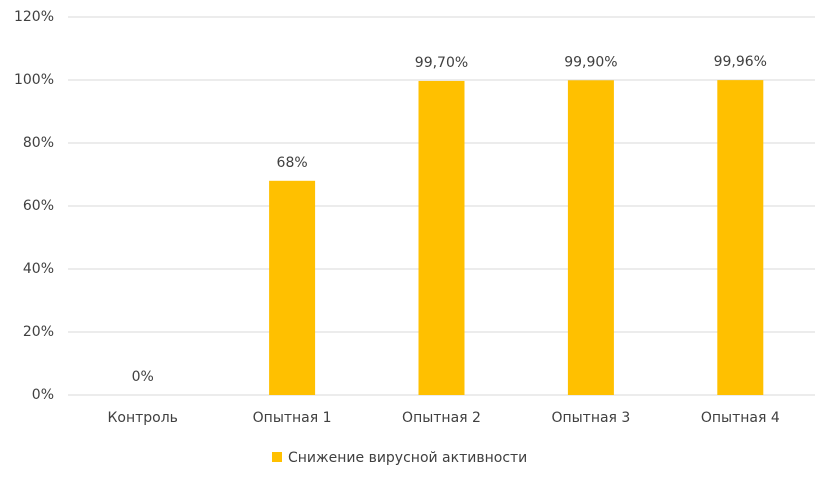 The width and height of the screenshot is (834, 483). Describe the element at coordinates (441, 418) in the screenshot. I see `x-tick-label: Опытная 2` at that location.